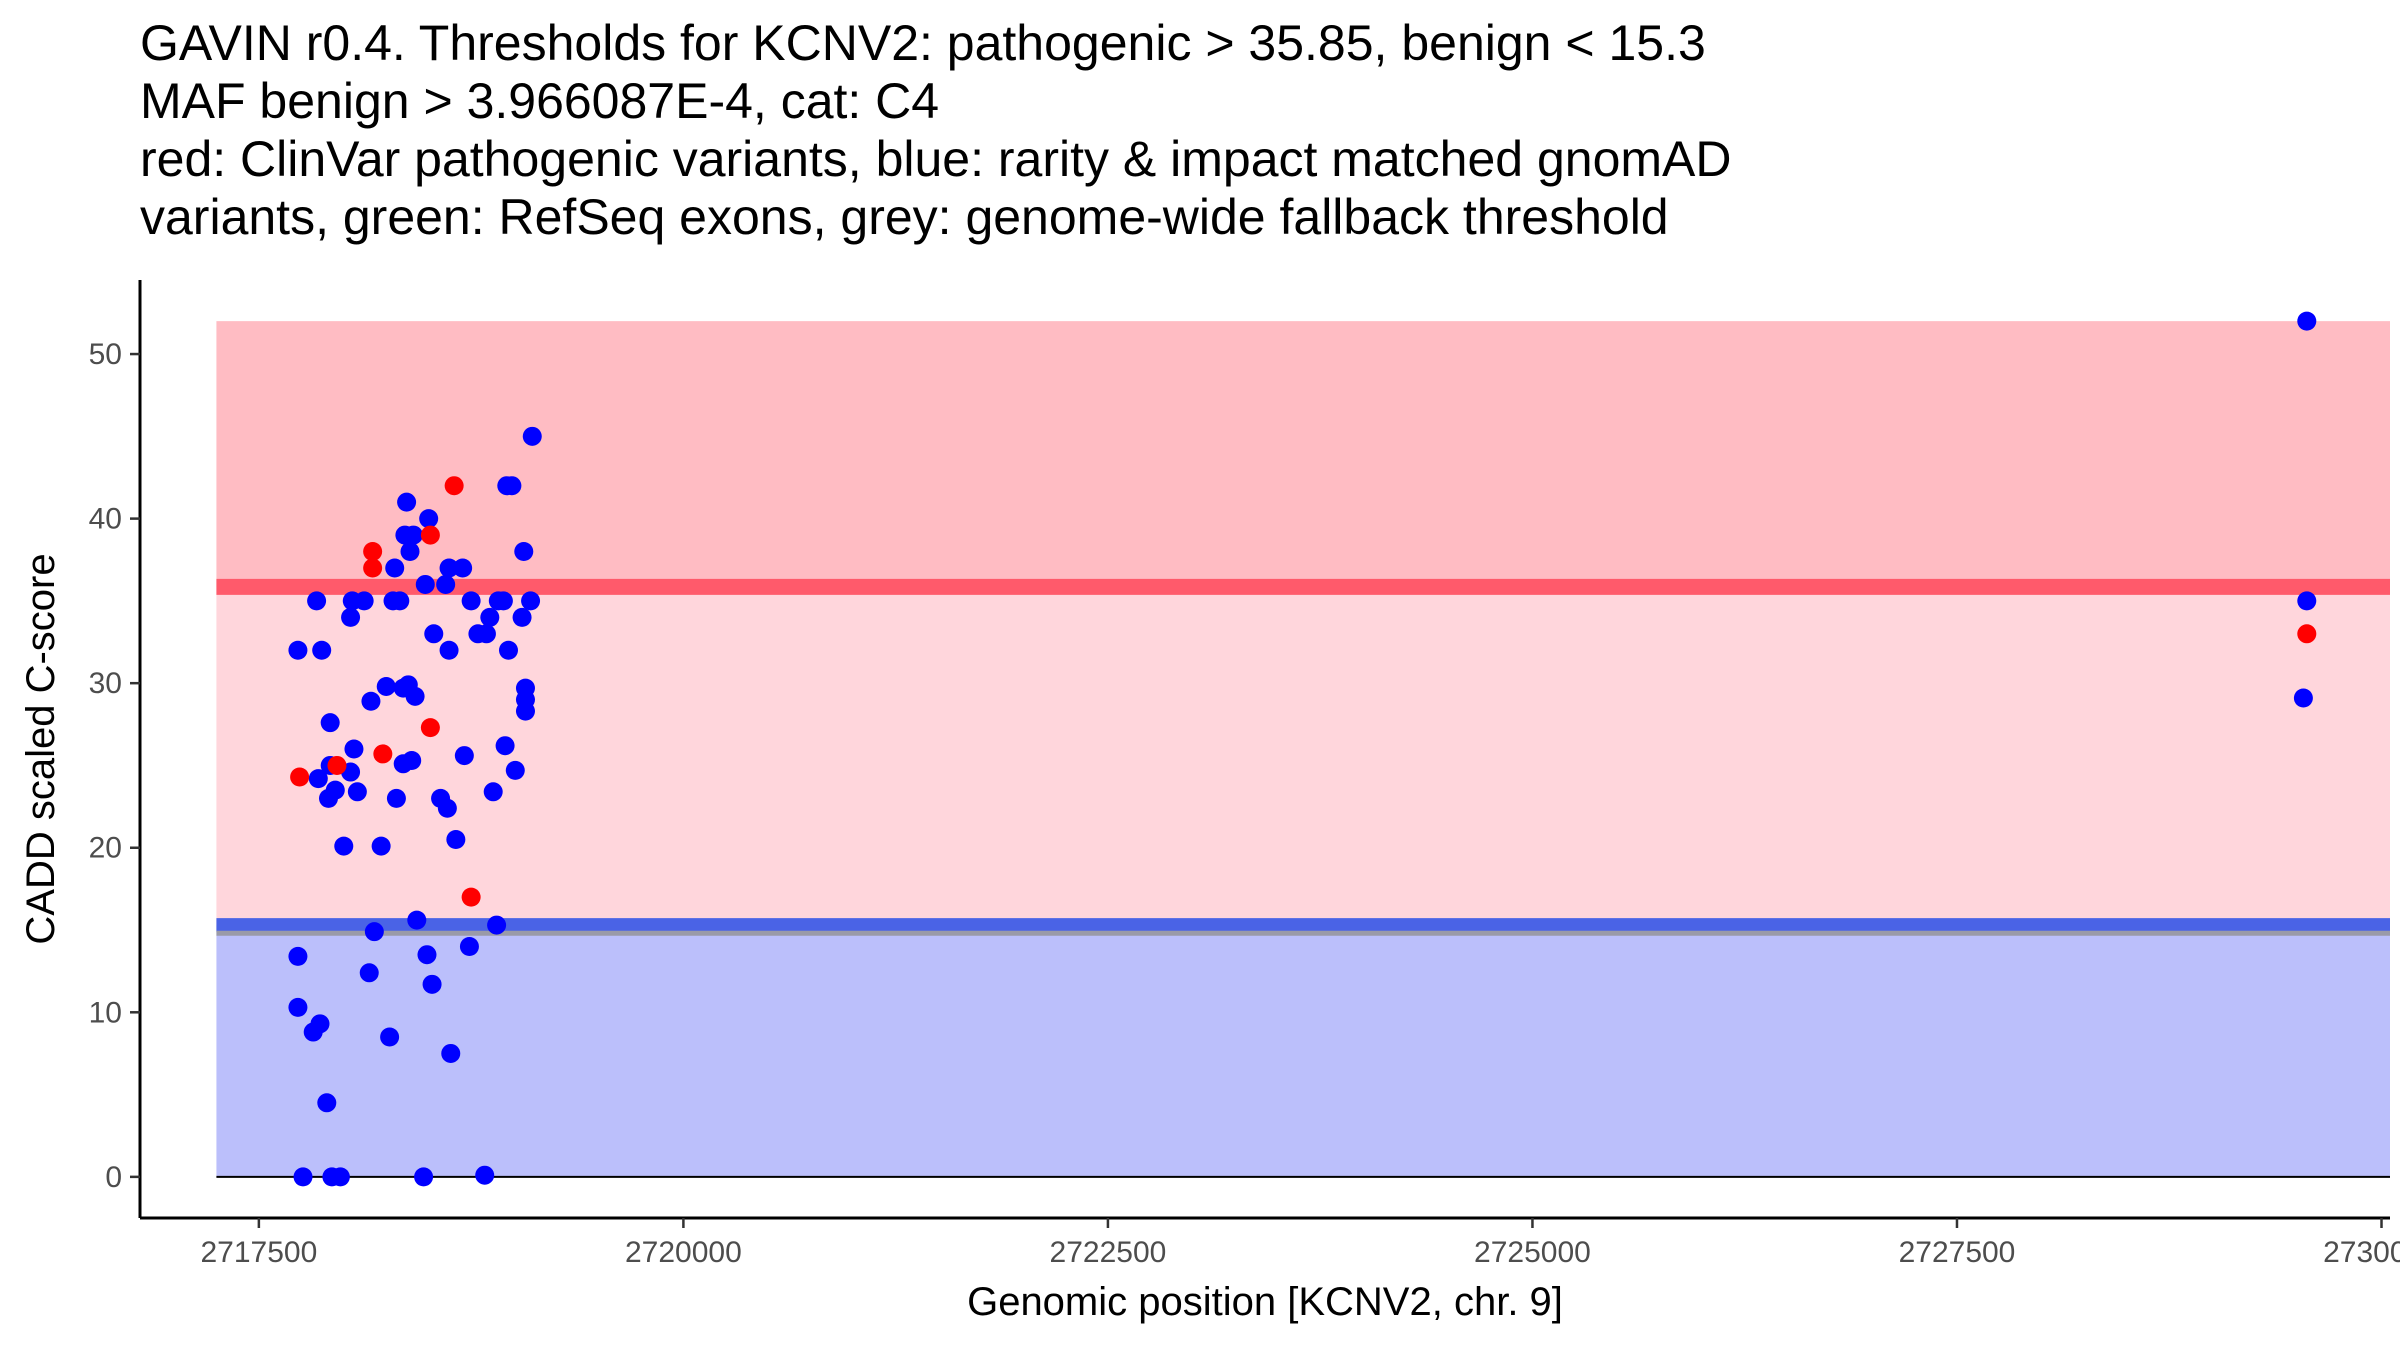 The width and height of the screenshot is (2400, 1350). What do you see at coordinates (105, 848) in the screenshot?
I see `y-tick-label-20: 20` at bounding box center [105, 848].